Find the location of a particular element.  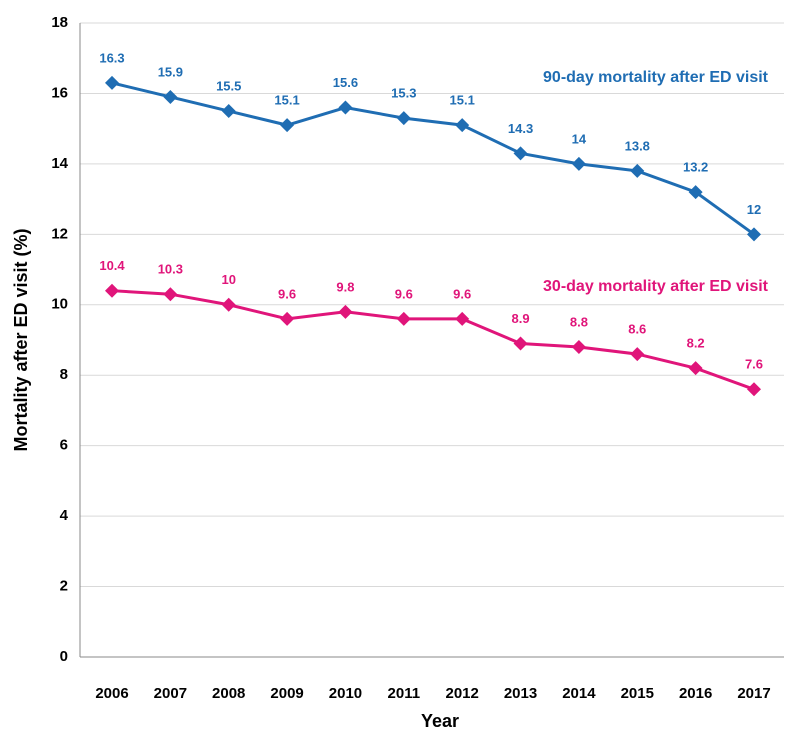

y-axis-title: Mortality after ED visit (%) is located at coordinates (21, 339).